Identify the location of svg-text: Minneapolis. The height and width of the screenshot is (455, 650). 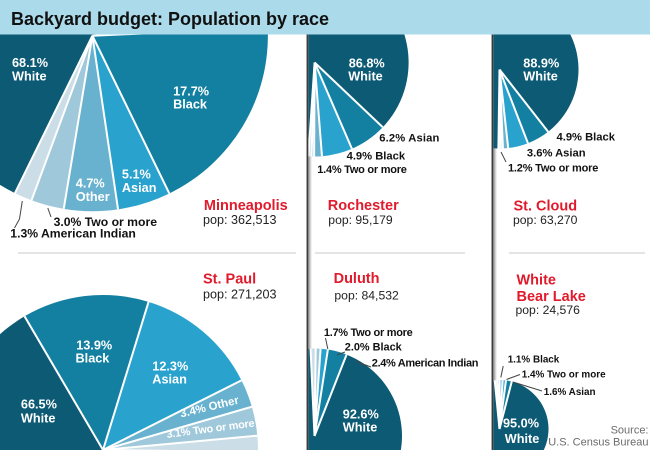
(246, 206).